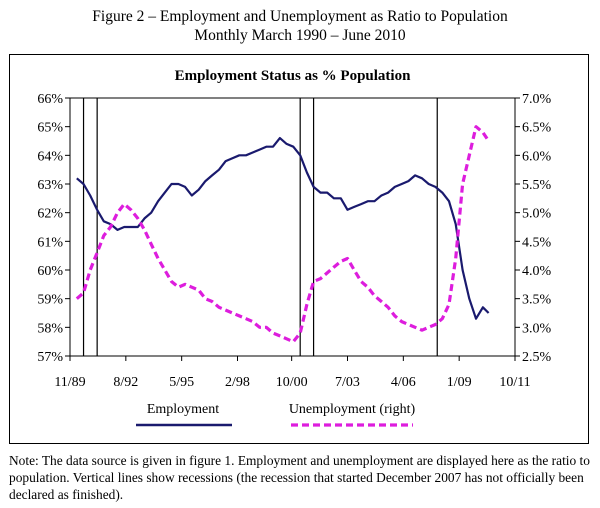  What do you see at coordinates (50, 300) in the screenshot?
I see `left-axis-tick-label: 59%` at bounding box center [50, 300].